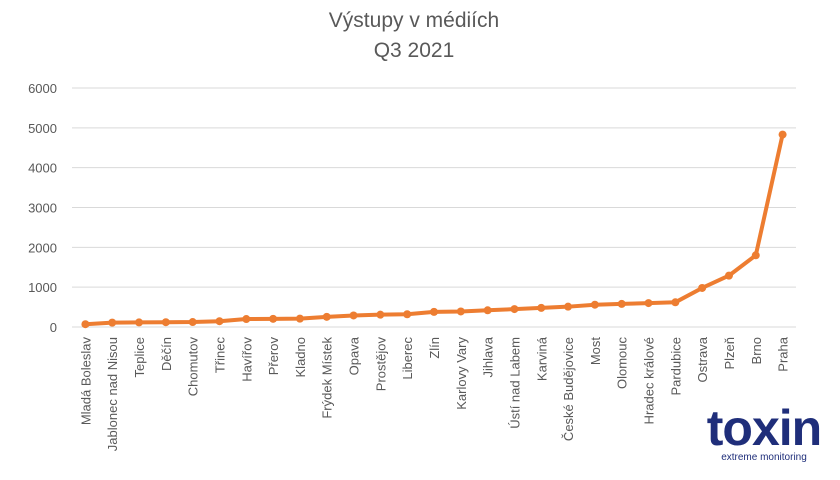 This screenshot has width=840, height=480. Describe the element at coordinates (42, 88) in the screenshot. I see `y-tick-label: 6000` at that location.